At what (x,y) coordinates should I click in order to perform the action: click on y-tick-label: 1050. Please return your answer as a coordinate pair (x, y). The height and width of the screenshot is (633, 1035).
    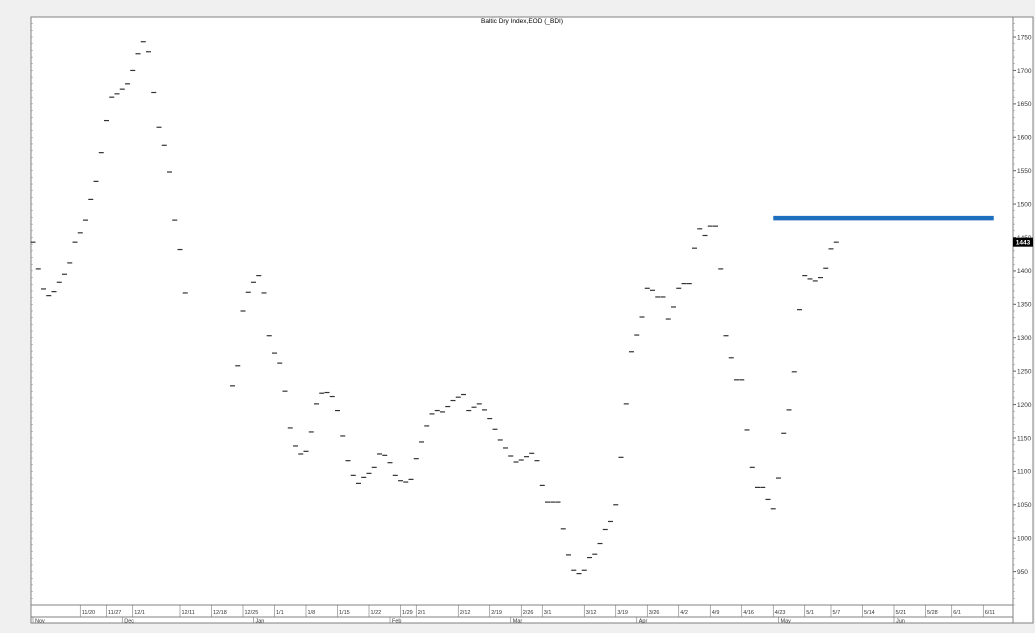
    Looking at the image, I should click on (1024, 505).